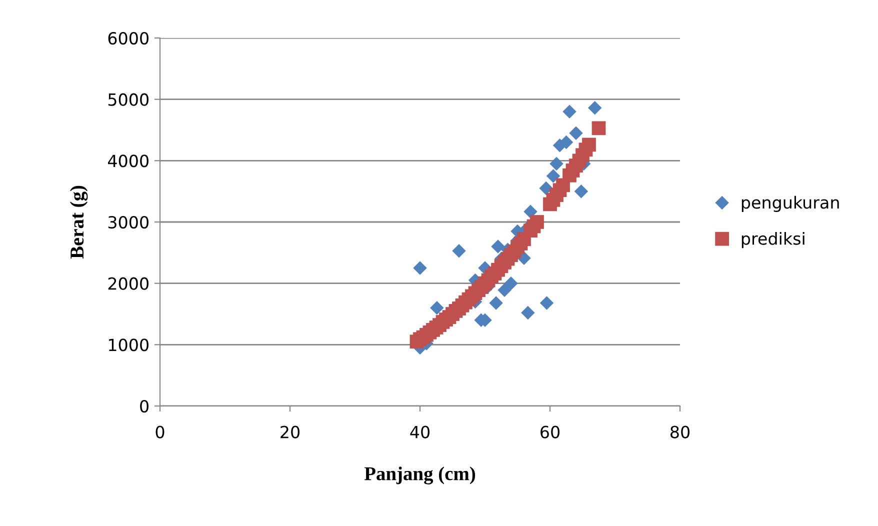 This screenshot has width=878, height=526. What do you see at coordinates (128, 38) in the screenshot?
I see `y-tick-label: 6000` at bounding box center [128, 38].